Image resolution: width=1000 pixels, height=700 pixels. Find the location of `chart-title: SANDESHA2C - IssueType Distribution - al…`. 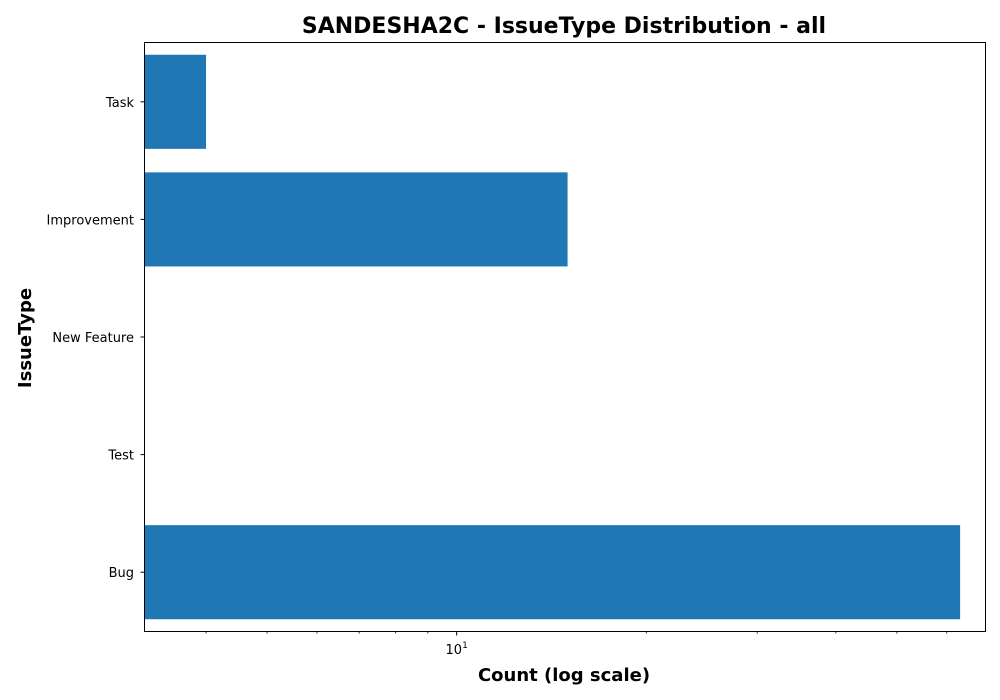

chart-title: SANDESHA2C - IssueType Distribution - al… is located at coordinates (564, 26).